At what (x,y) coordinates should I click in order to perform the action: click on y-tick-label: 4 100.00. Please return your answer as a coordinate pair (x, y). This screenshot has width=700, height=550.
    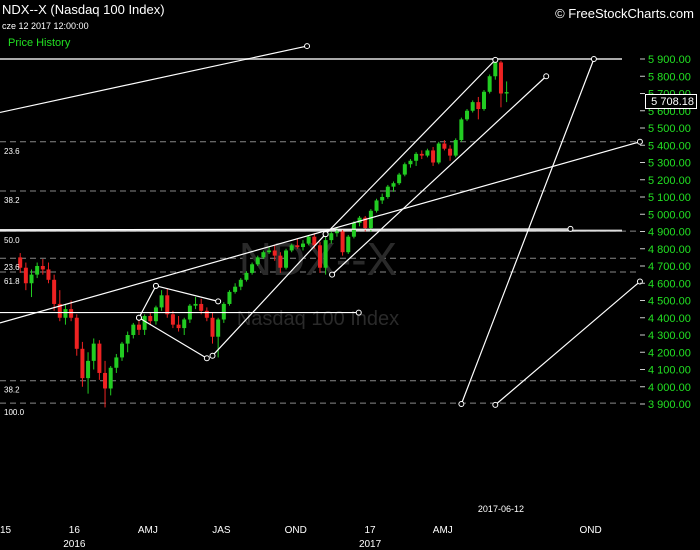
    Looking at the image, I should click on (669, 371).